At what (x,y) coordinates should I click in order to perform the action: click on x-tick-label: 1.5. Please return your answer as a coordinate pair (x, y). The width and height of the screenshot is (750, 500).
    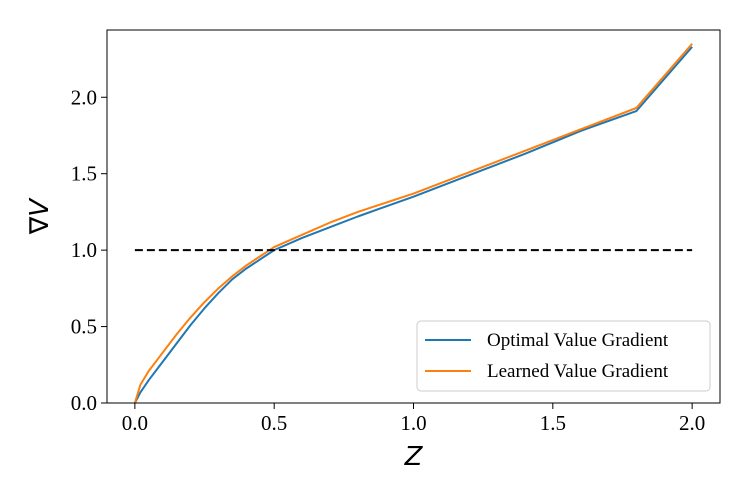
    Looking at the image, I should click on (553, 423).